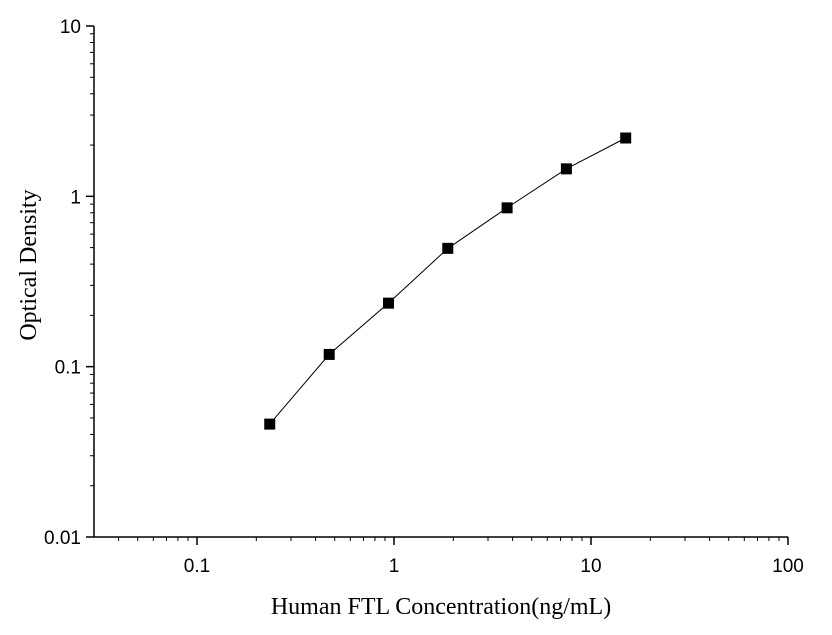  I want to click on x-tick-label: 0.1, so click(197, 566).